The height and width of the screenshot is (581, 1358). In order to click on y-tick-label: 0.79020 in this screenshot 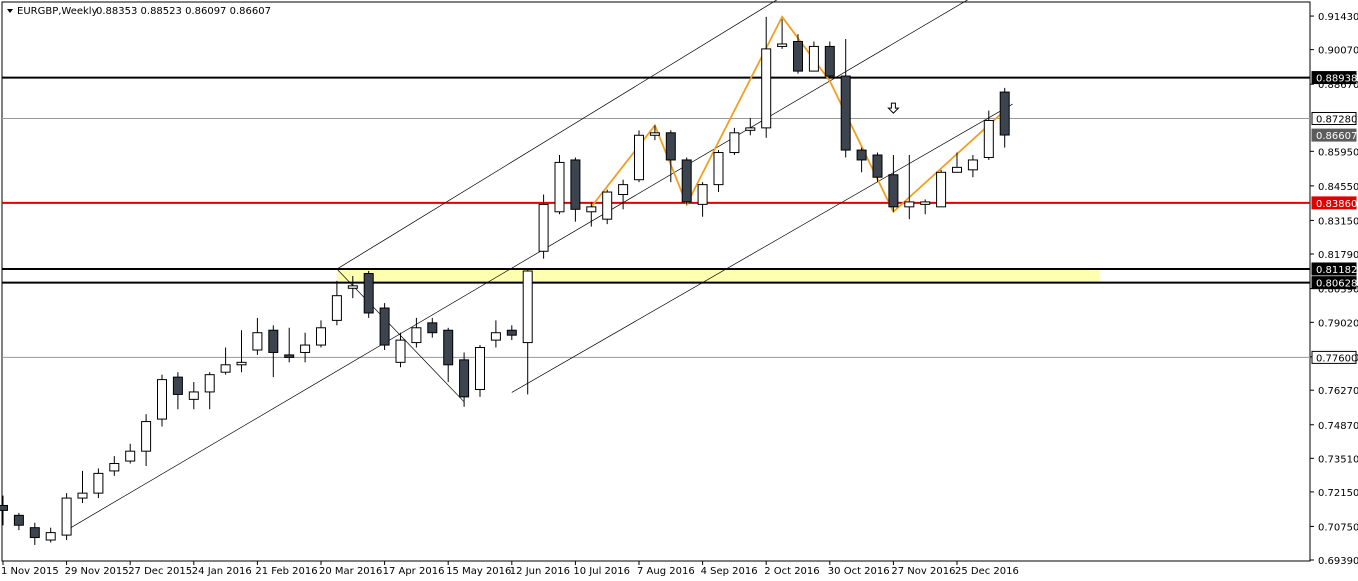, I will do `click(1338, 323)`.